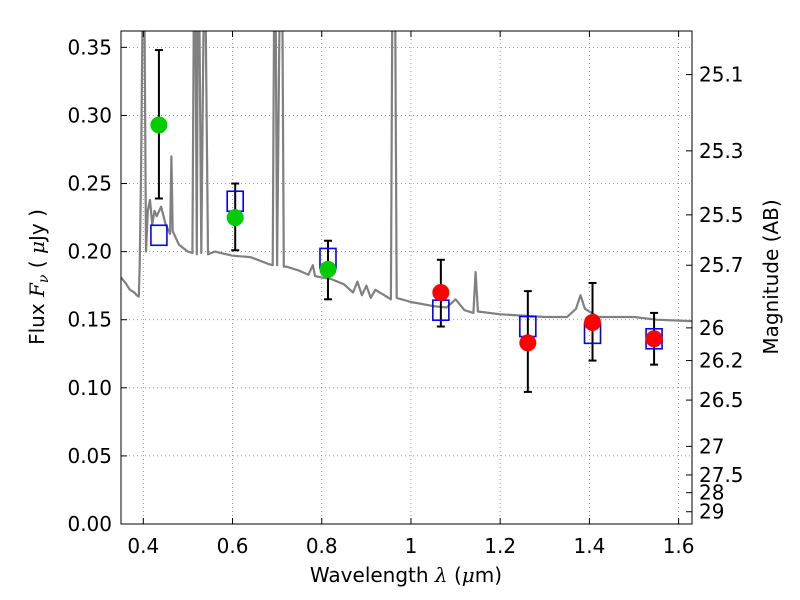  Describe the element at coordinates (711, 512) in the screenshot. I see `right-tick-label: 29` at that location.